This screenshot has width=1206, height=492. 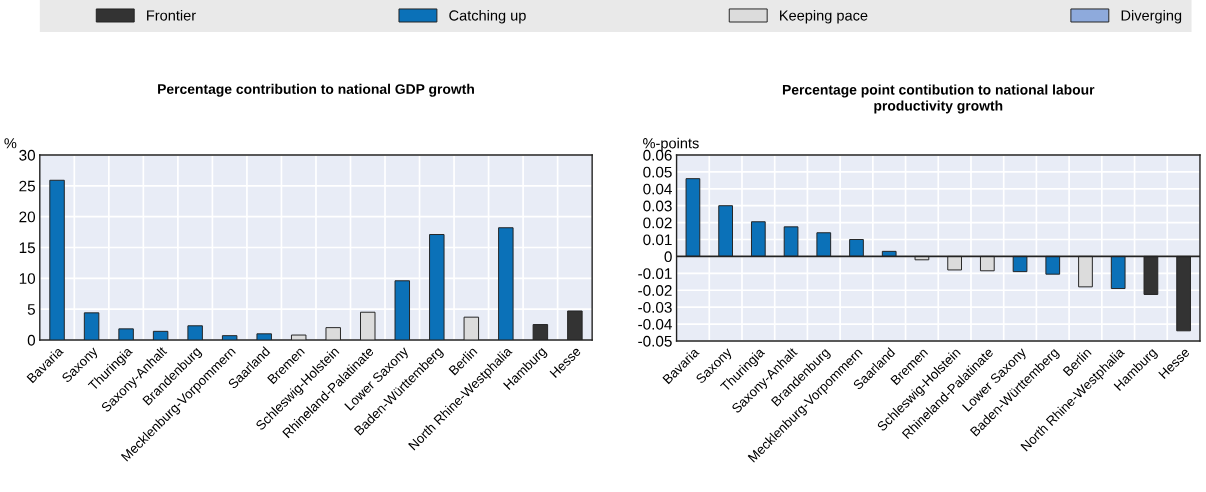 What do you see at coordinates (655, 274) in the screenshot?
I see `y-tick-label: -0.01` at bounding box center [655, 274].